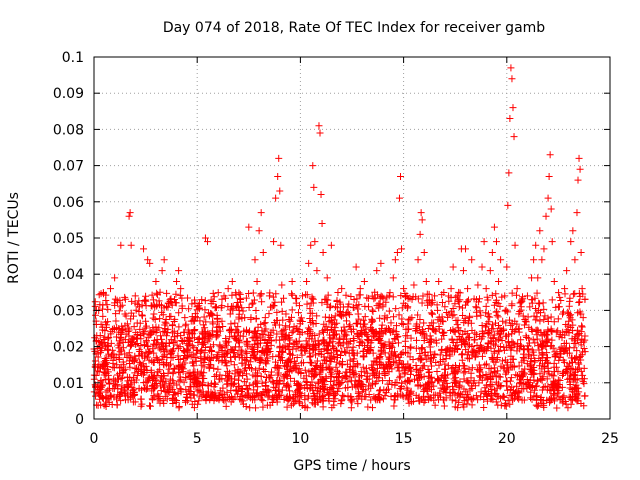 This screenshot has width=640, height=480. What do you see at coordinates (73, 58) in the screenshot?
I see `y-tick-label: 0.1` at bounding box center [73, 58].